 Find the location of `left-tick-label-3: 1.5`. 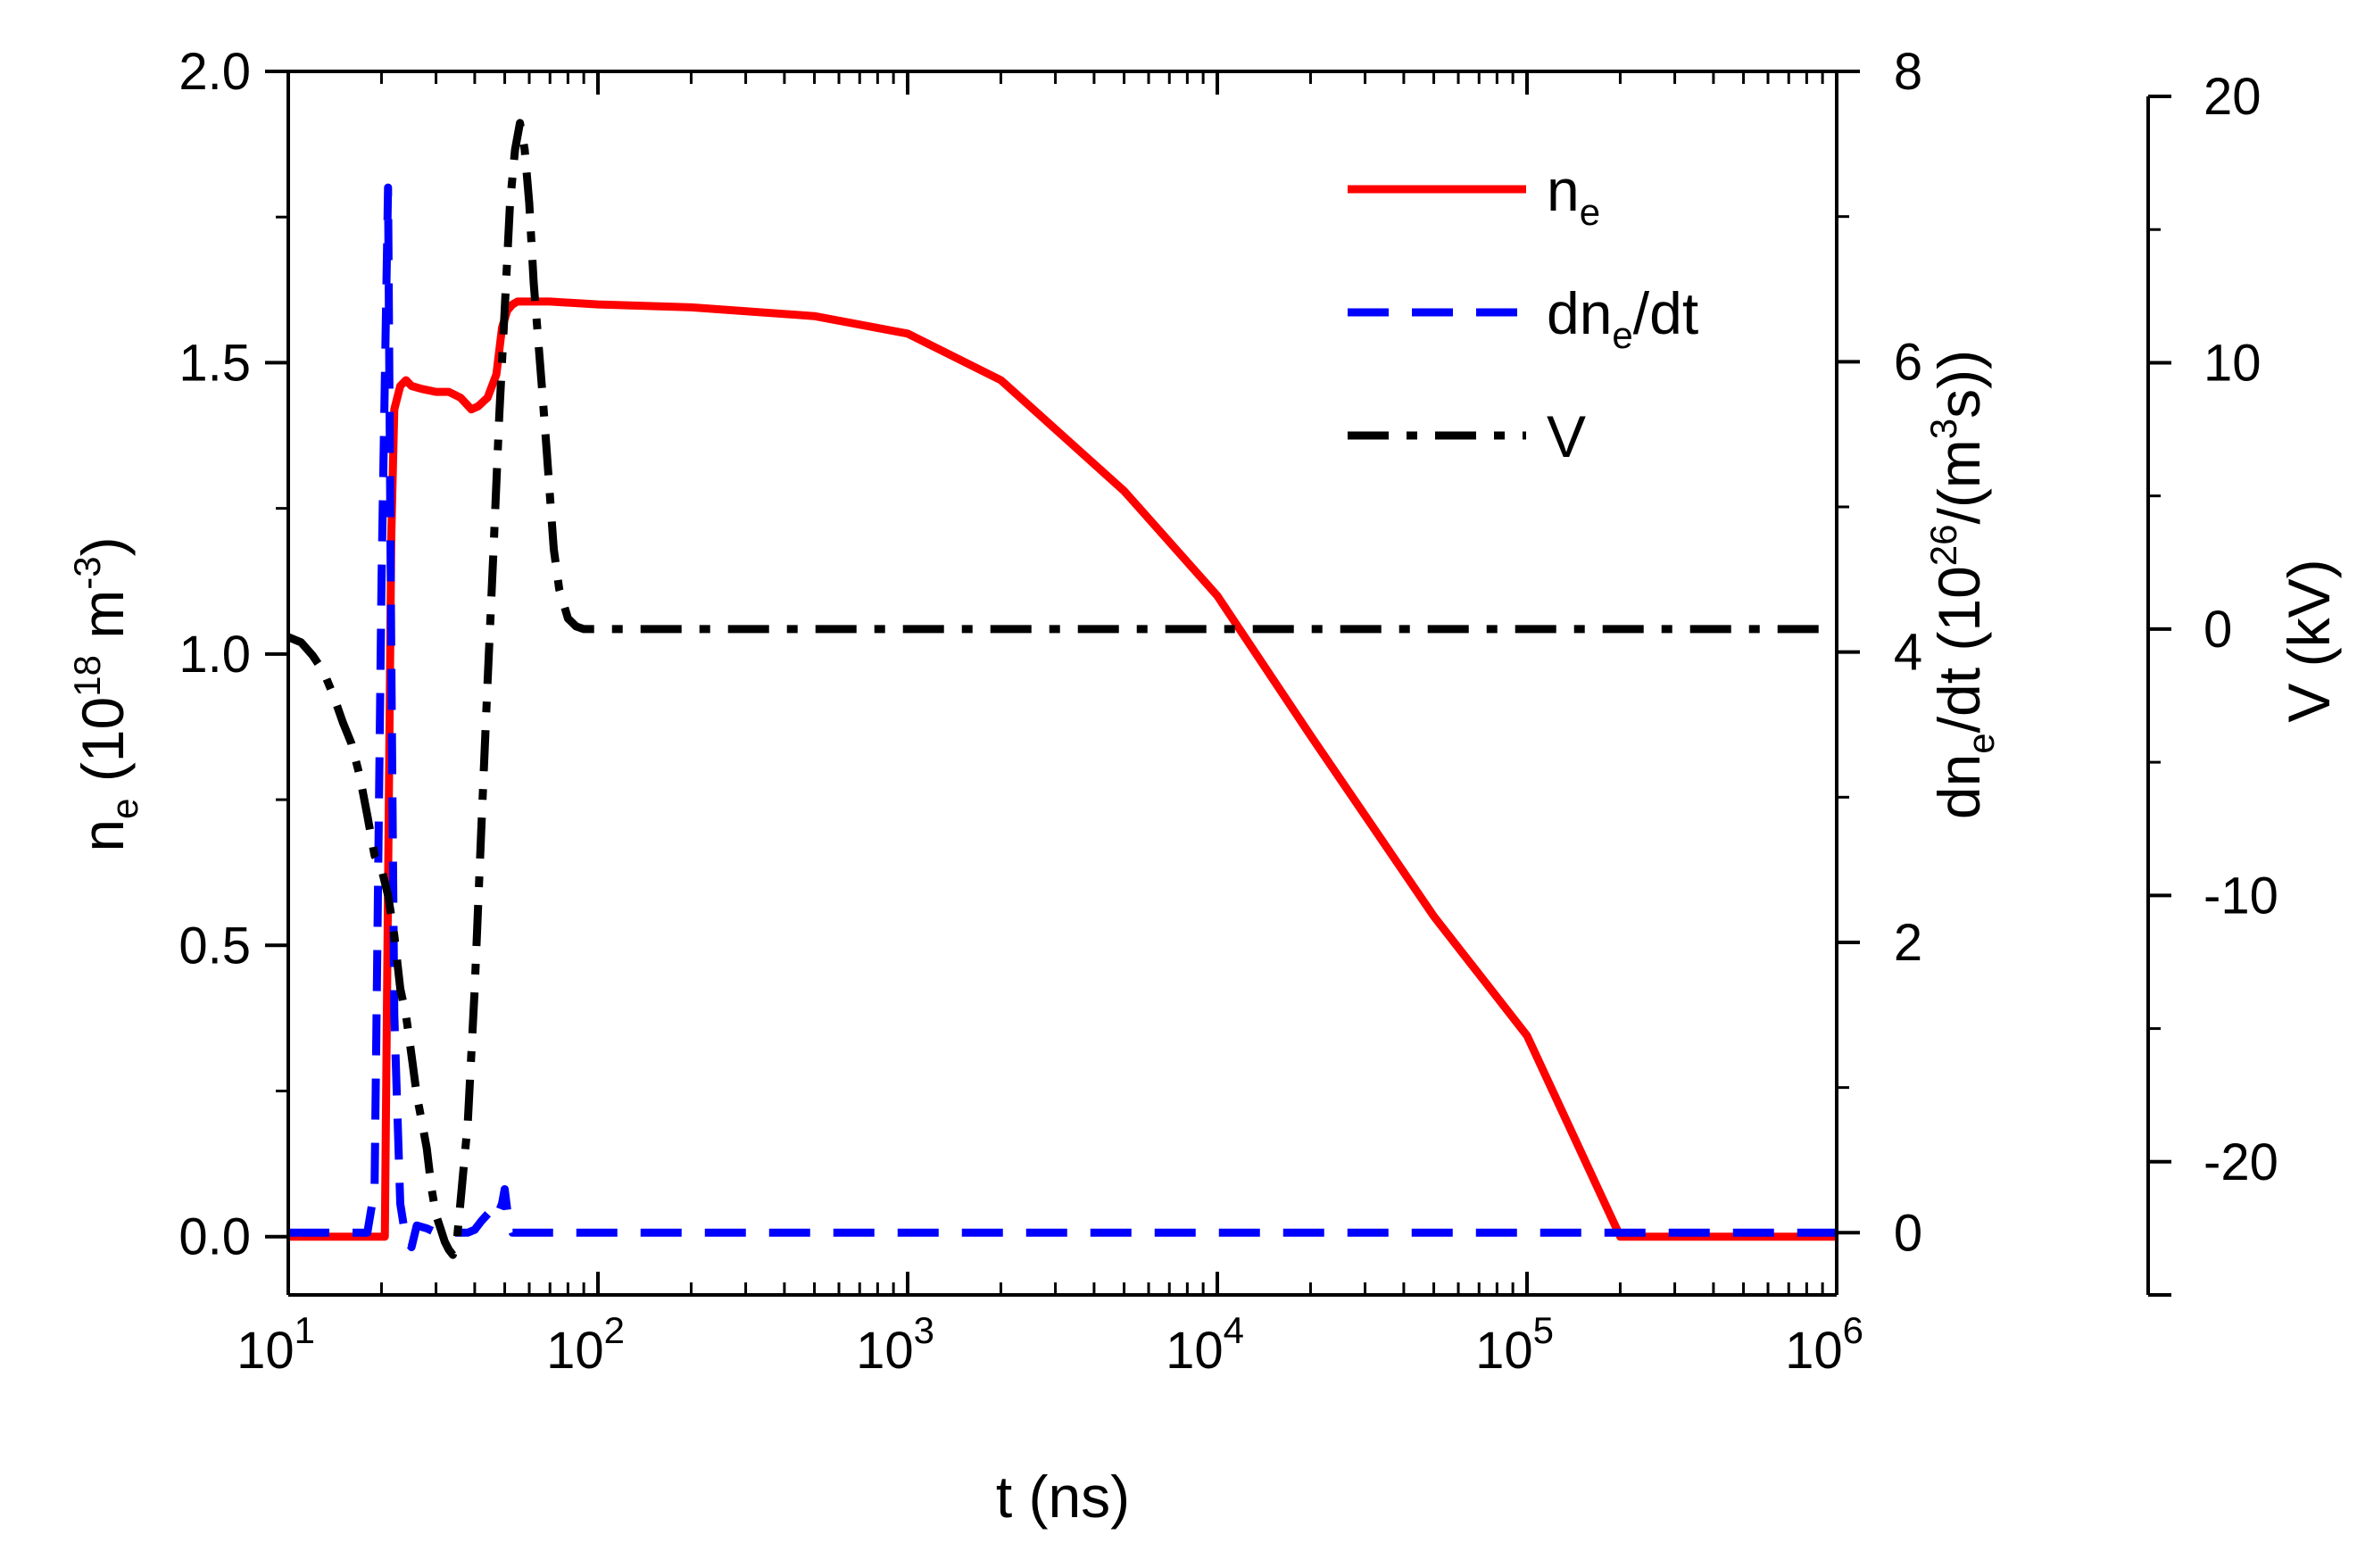

left-tick-label-3: 1.5 is located at coordinates (214, 363).